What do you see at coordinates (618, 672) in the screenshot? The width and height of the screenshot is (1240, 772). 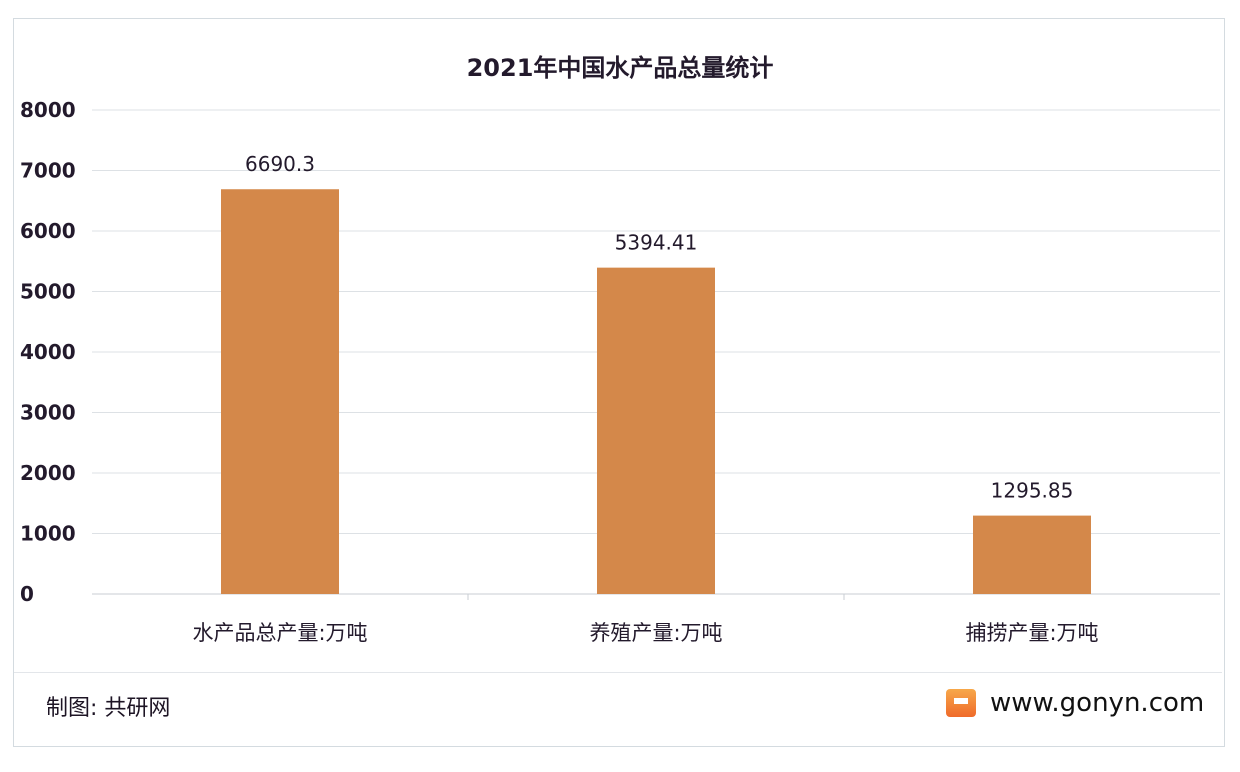 I see `footer-divider` at bounding box center [618, 672].